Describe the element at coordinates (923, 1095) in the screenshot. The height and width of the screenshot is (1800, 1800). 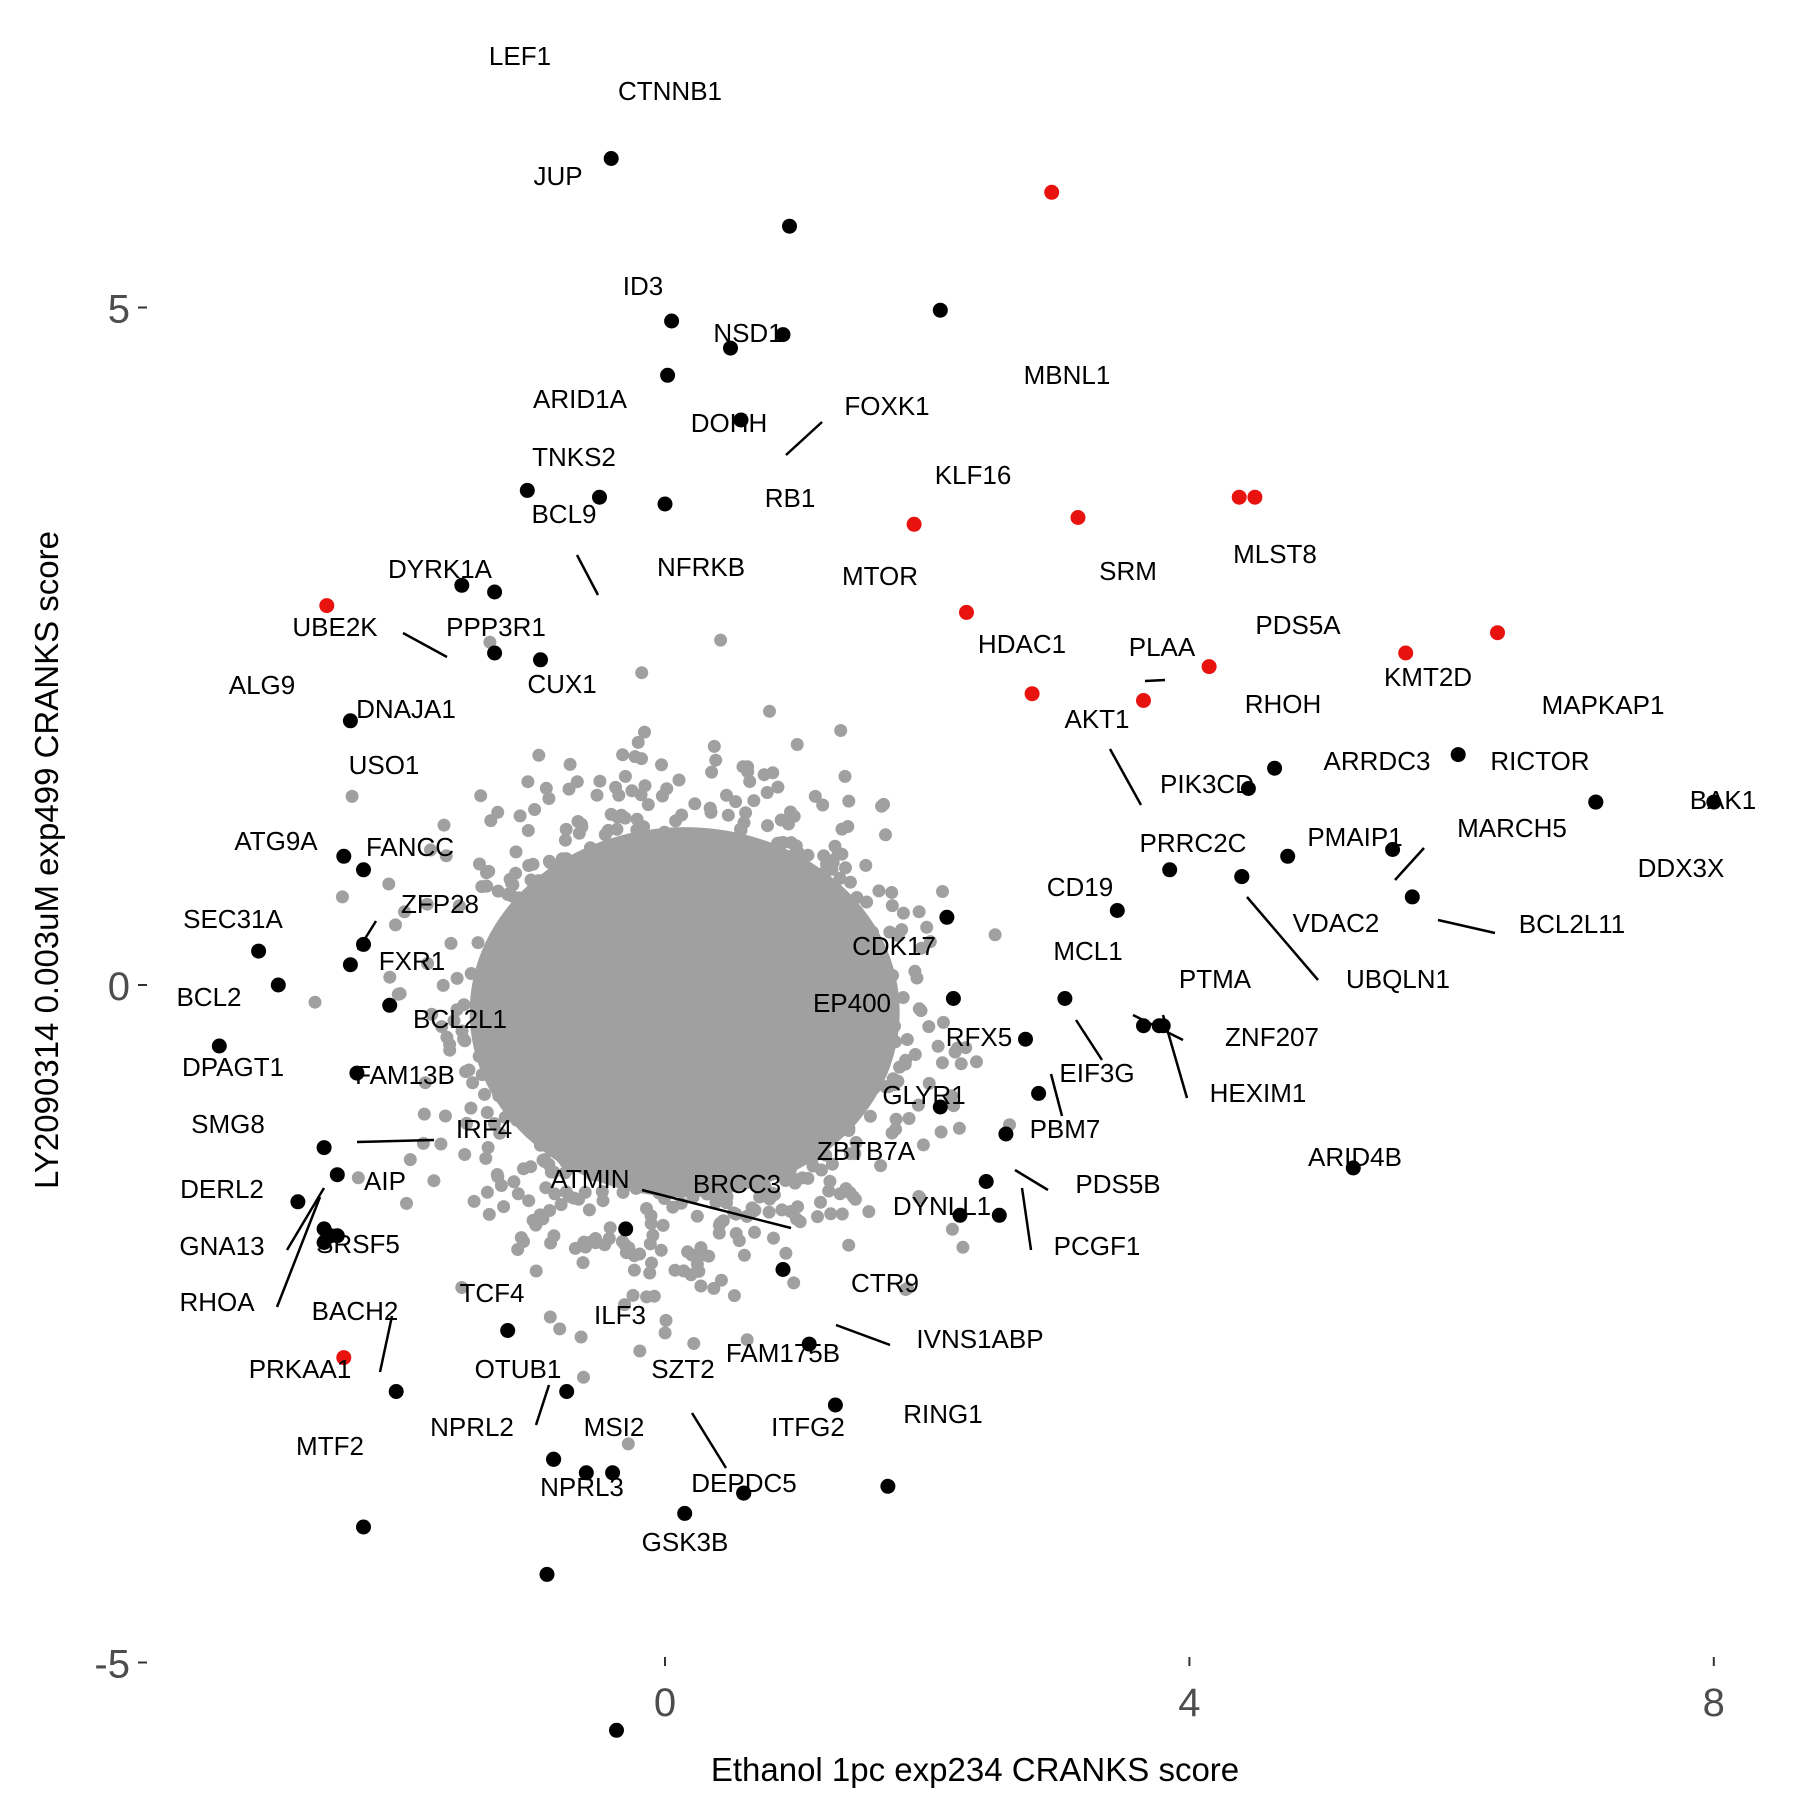
I see `gene-label: GLYR1` at that location.